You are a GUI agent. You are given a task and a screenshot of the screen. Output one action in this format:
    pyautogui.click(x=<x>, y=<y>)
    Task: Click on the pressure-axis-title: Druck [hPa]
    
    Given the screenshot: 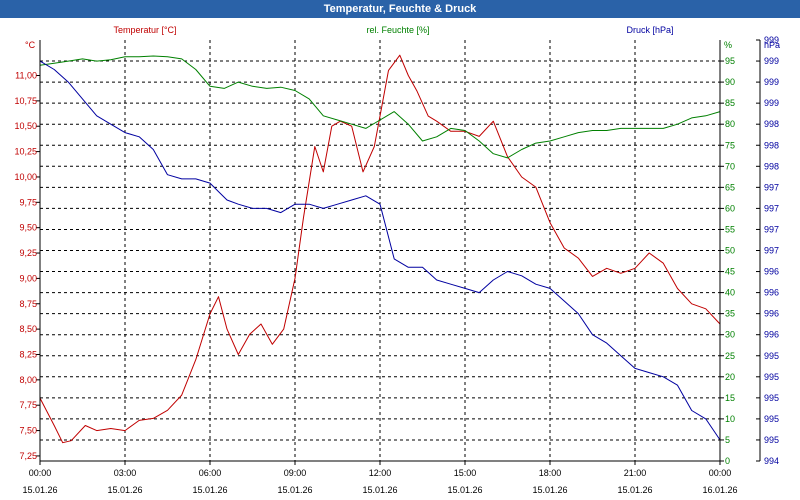 What is the action you would take?
    pyautogui.click(x=649, y=30)
    